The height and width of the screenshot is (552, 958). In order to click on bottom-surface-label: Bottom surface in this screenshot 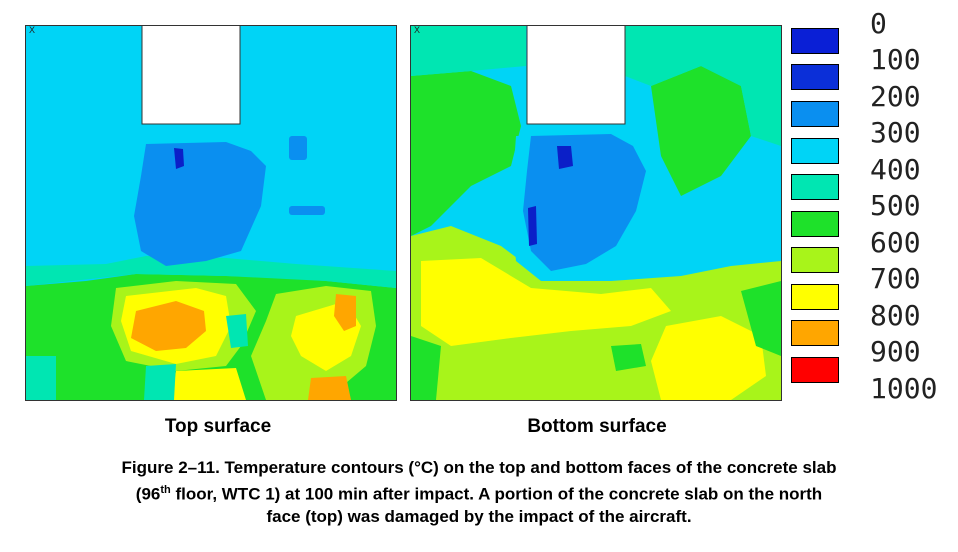, I will do `click(597, 426)`.